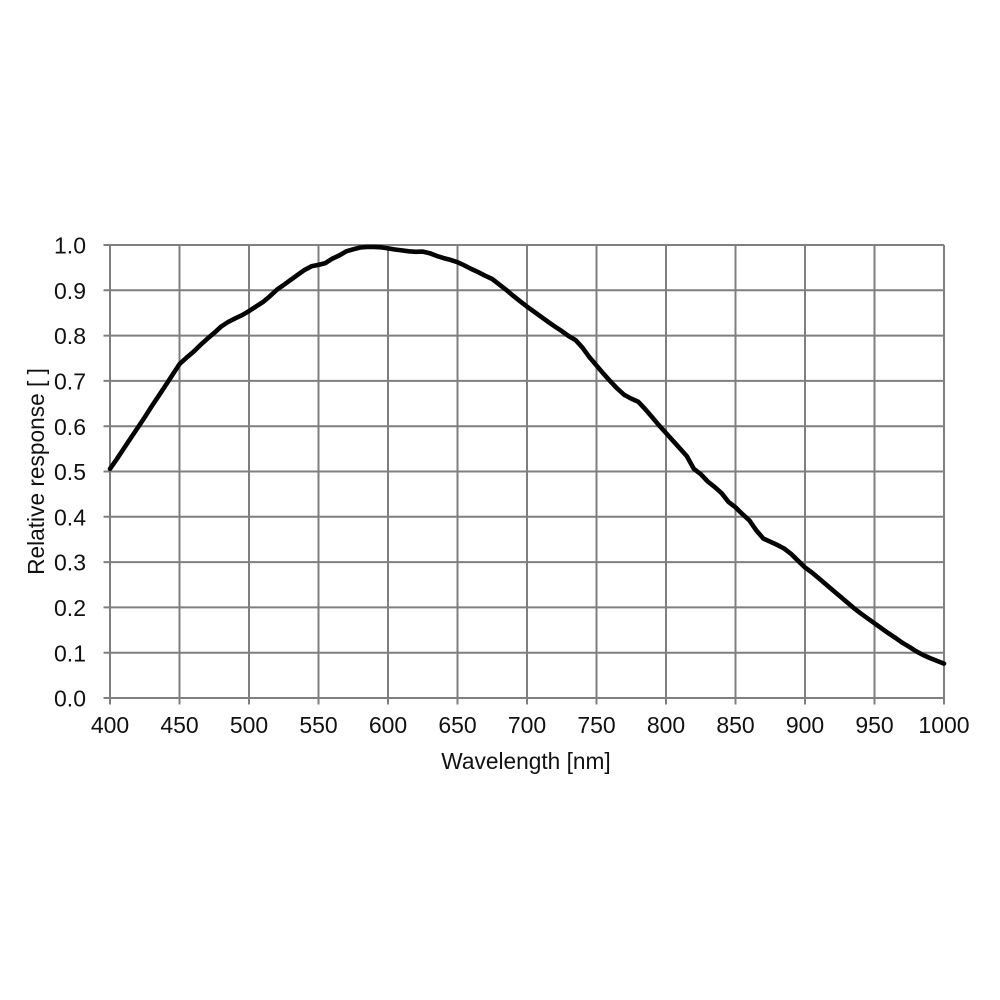 The image size is (1000, 1000). I want to click on svg-text: 0.4, so click(70, 517).